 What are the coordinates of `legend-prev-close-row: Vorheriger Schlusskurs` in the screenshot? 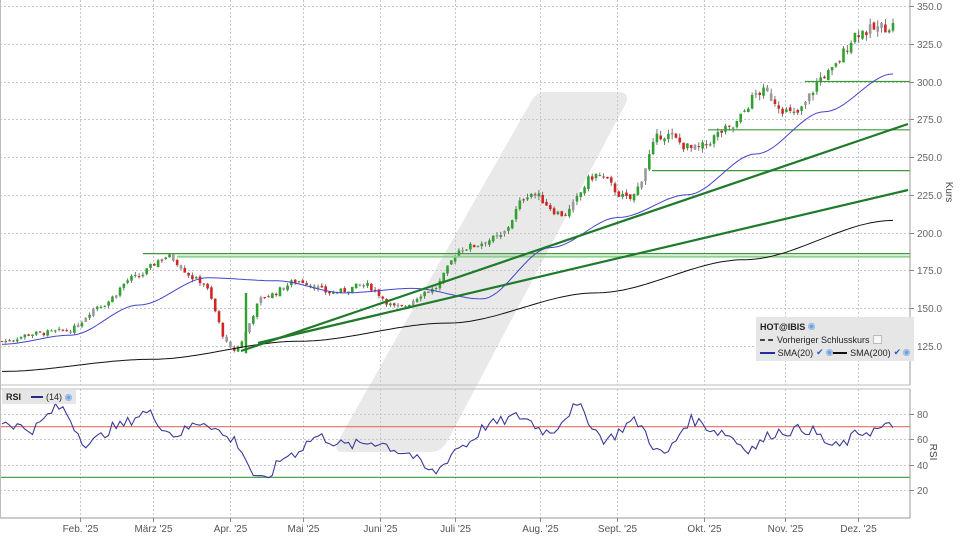 It's located at (835, 339).